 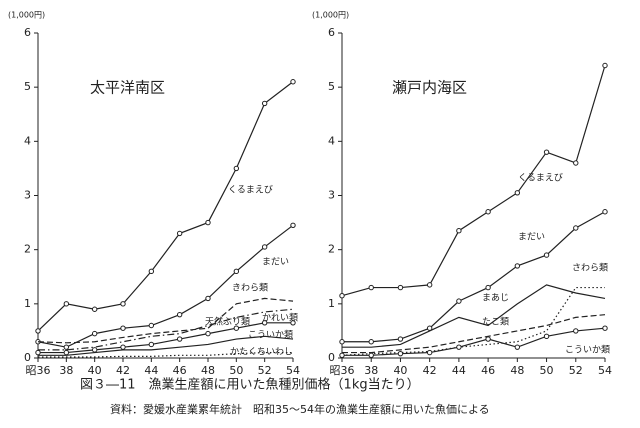 What do you see at coordinates (261, 352) in the screenshot?
I see `series-label: かたくちいわし` at bounding box center [261, 352].